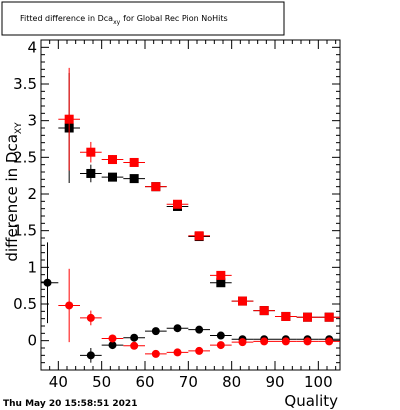 This screenshot has width=400, height=410. What do you see at coordinates (231, 382) in the screenshot?
I see `x-tick-label: 80` at bounding box center [231, 382].